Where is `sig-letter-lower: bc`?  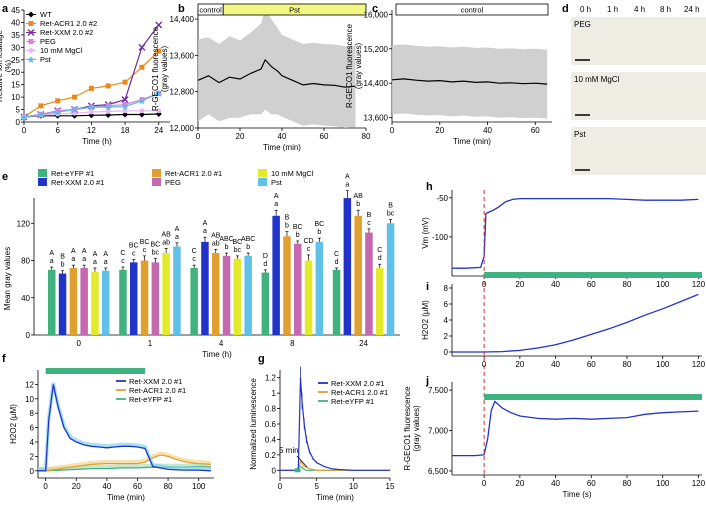 sig-letter-lower: bc is located at coordinates (391, 214).